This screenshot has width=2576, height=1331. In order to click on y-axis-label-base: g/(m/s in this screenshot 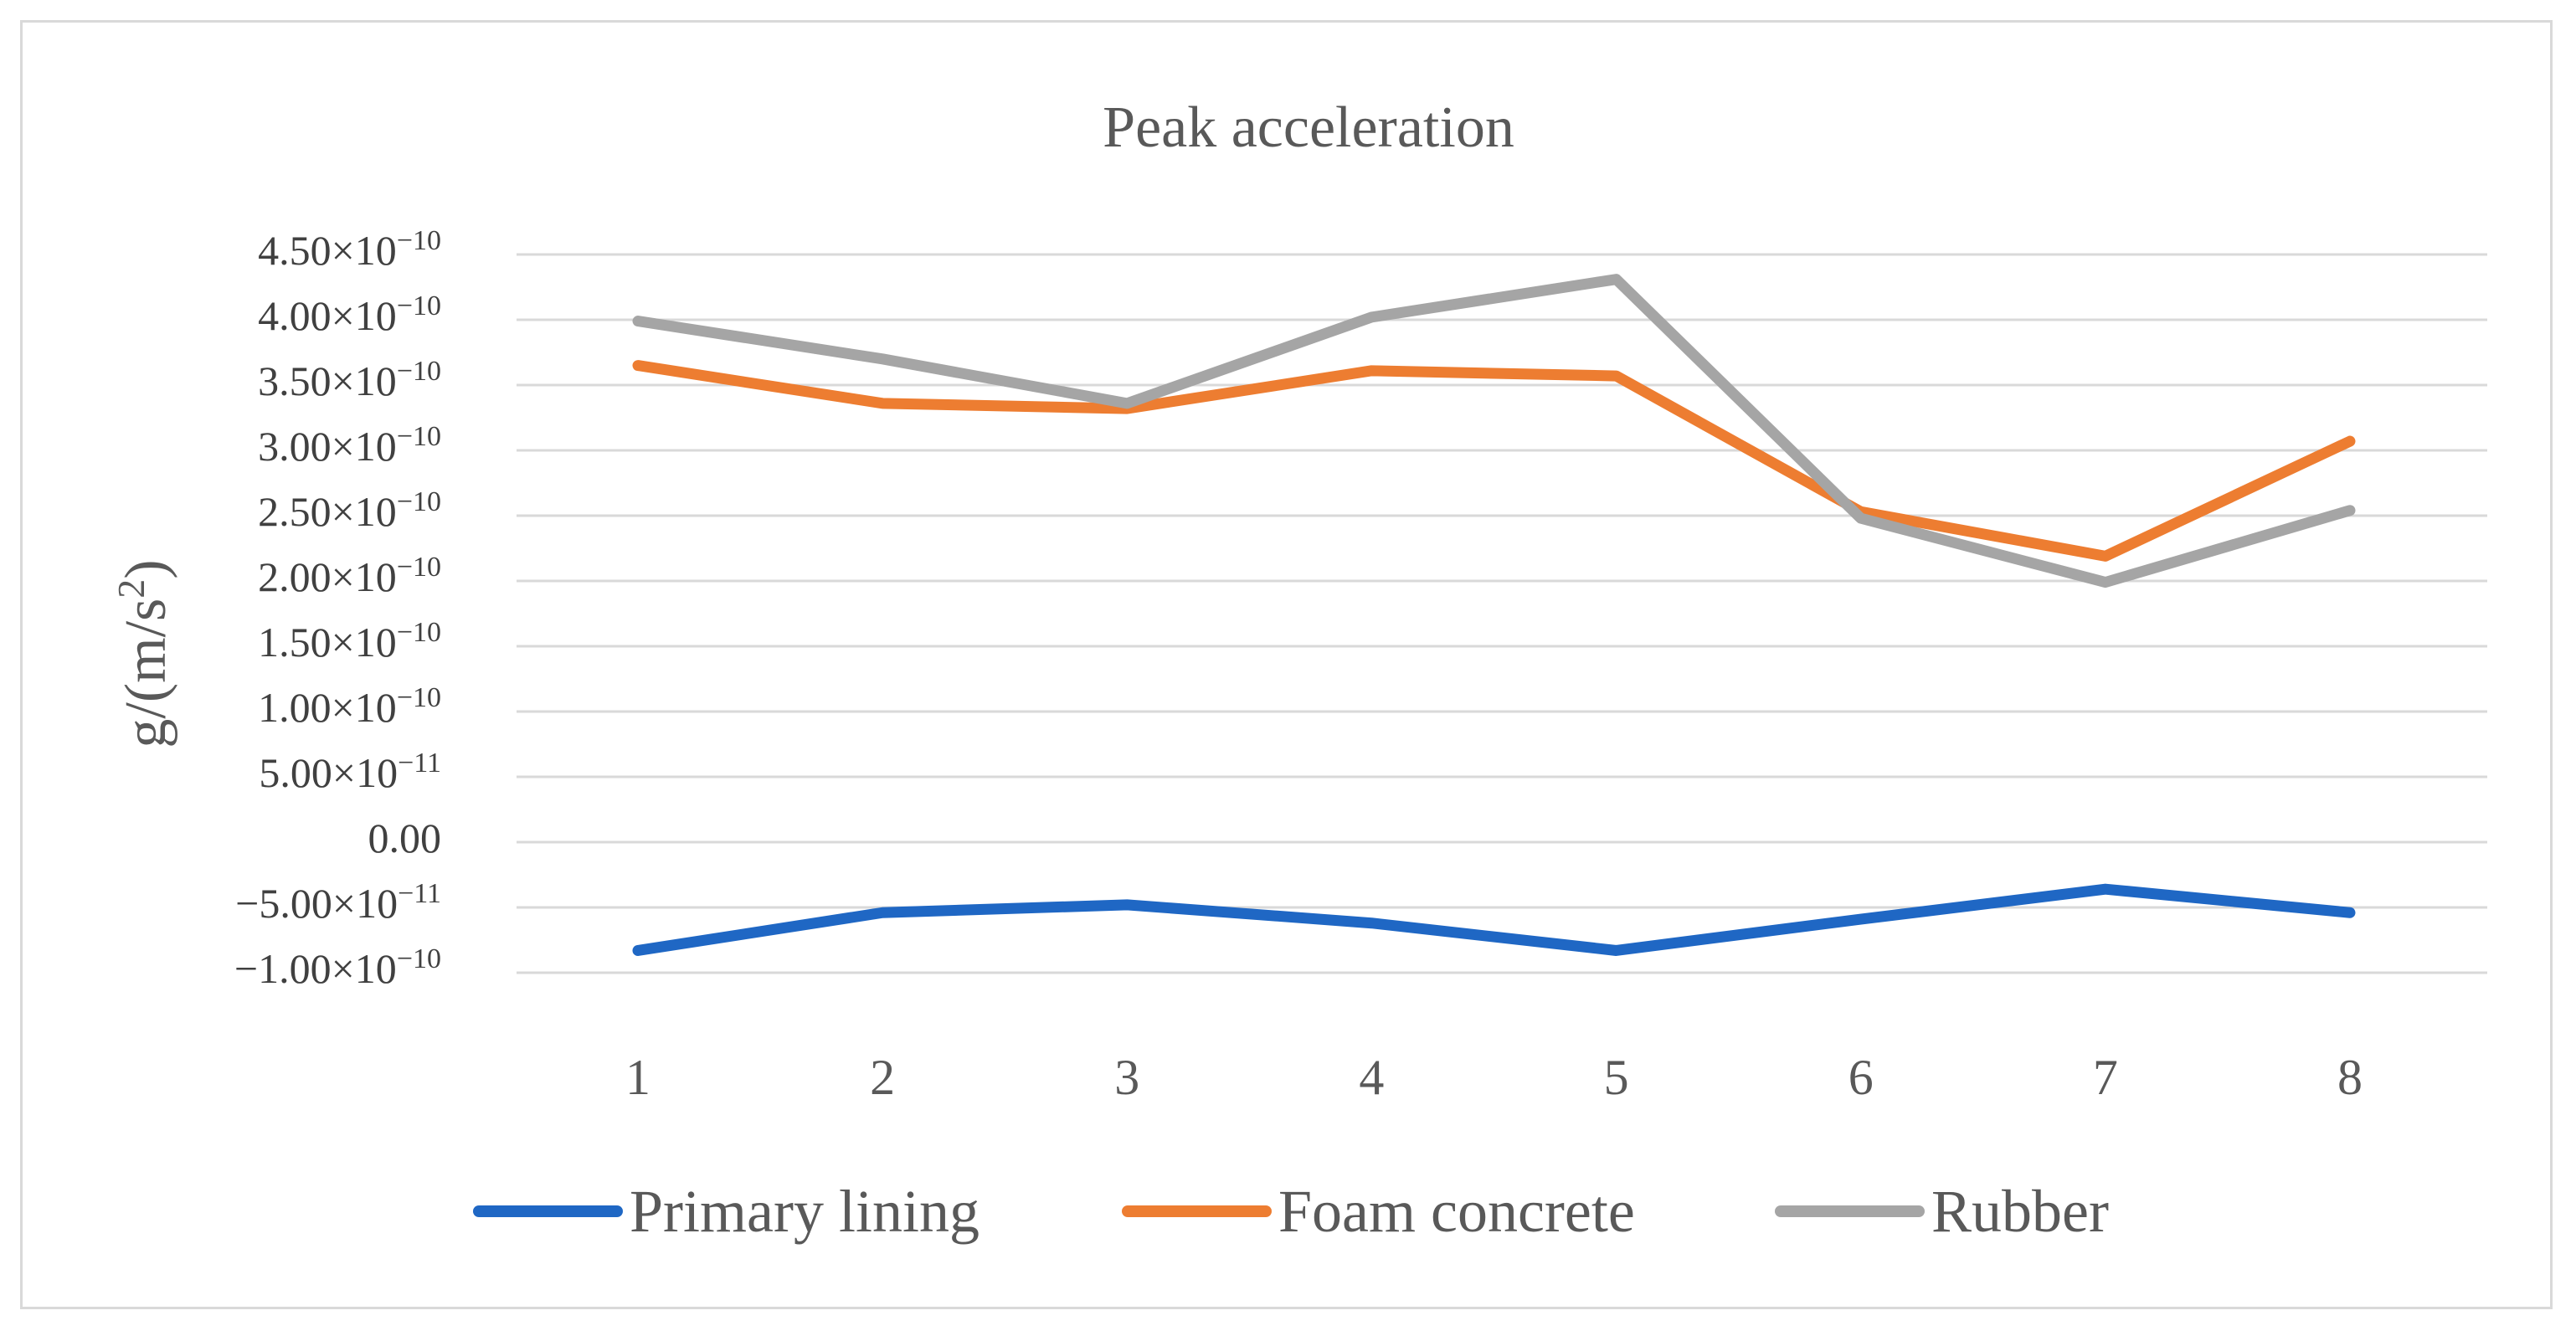, I will do `click(146, 673)`.